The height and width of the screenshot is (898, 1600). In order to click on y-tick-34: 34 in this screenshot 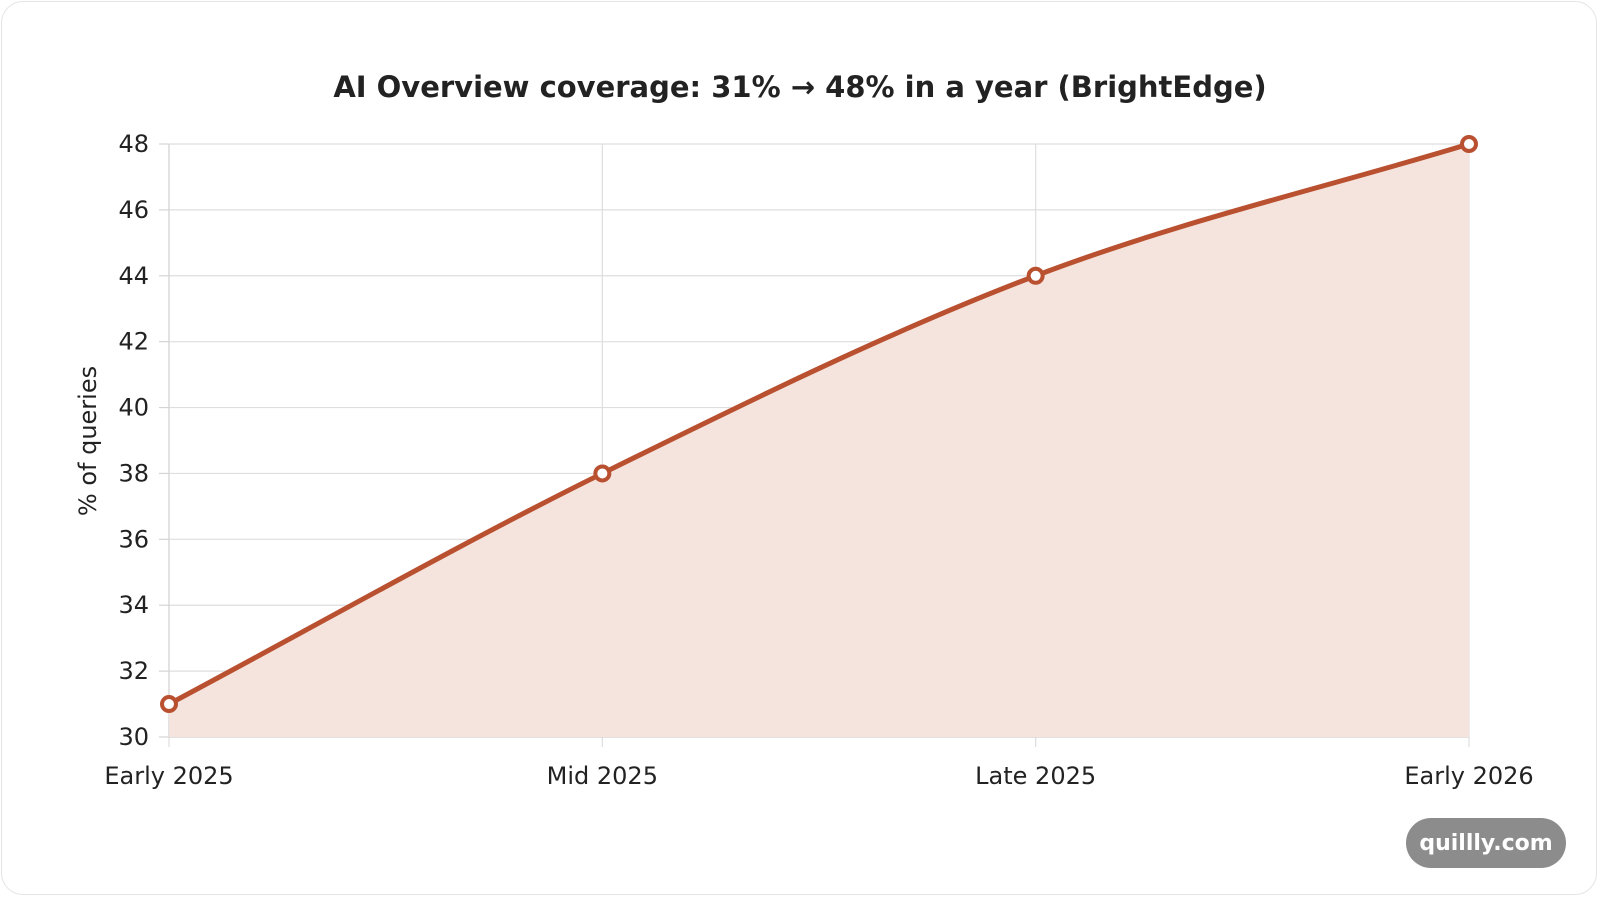, I will do `click(133, 605)`.